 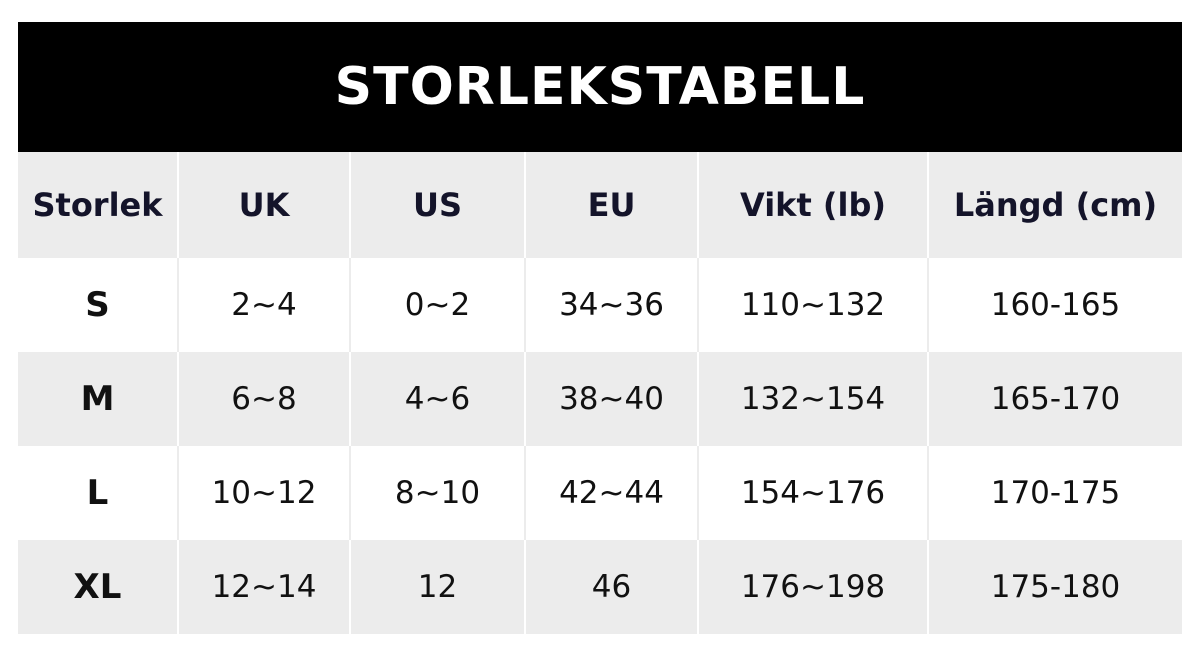 What do you see at coordinates (611, 305) in the screenshot?
I see `table-cell: 34~36` at bounding box center [611, 305].